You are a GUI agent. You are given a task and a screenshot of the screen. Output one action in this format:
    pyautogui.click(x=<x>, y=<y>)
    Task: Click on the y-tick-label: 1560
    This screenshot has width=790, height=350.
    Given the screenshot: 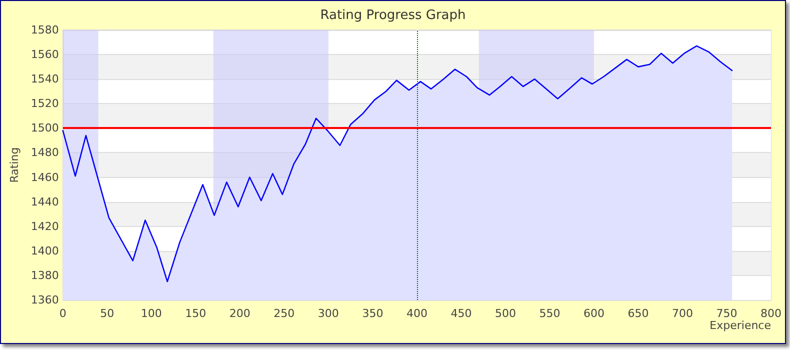 What is the action you would take?
    pyautogui.click(x=44, y=55)
    